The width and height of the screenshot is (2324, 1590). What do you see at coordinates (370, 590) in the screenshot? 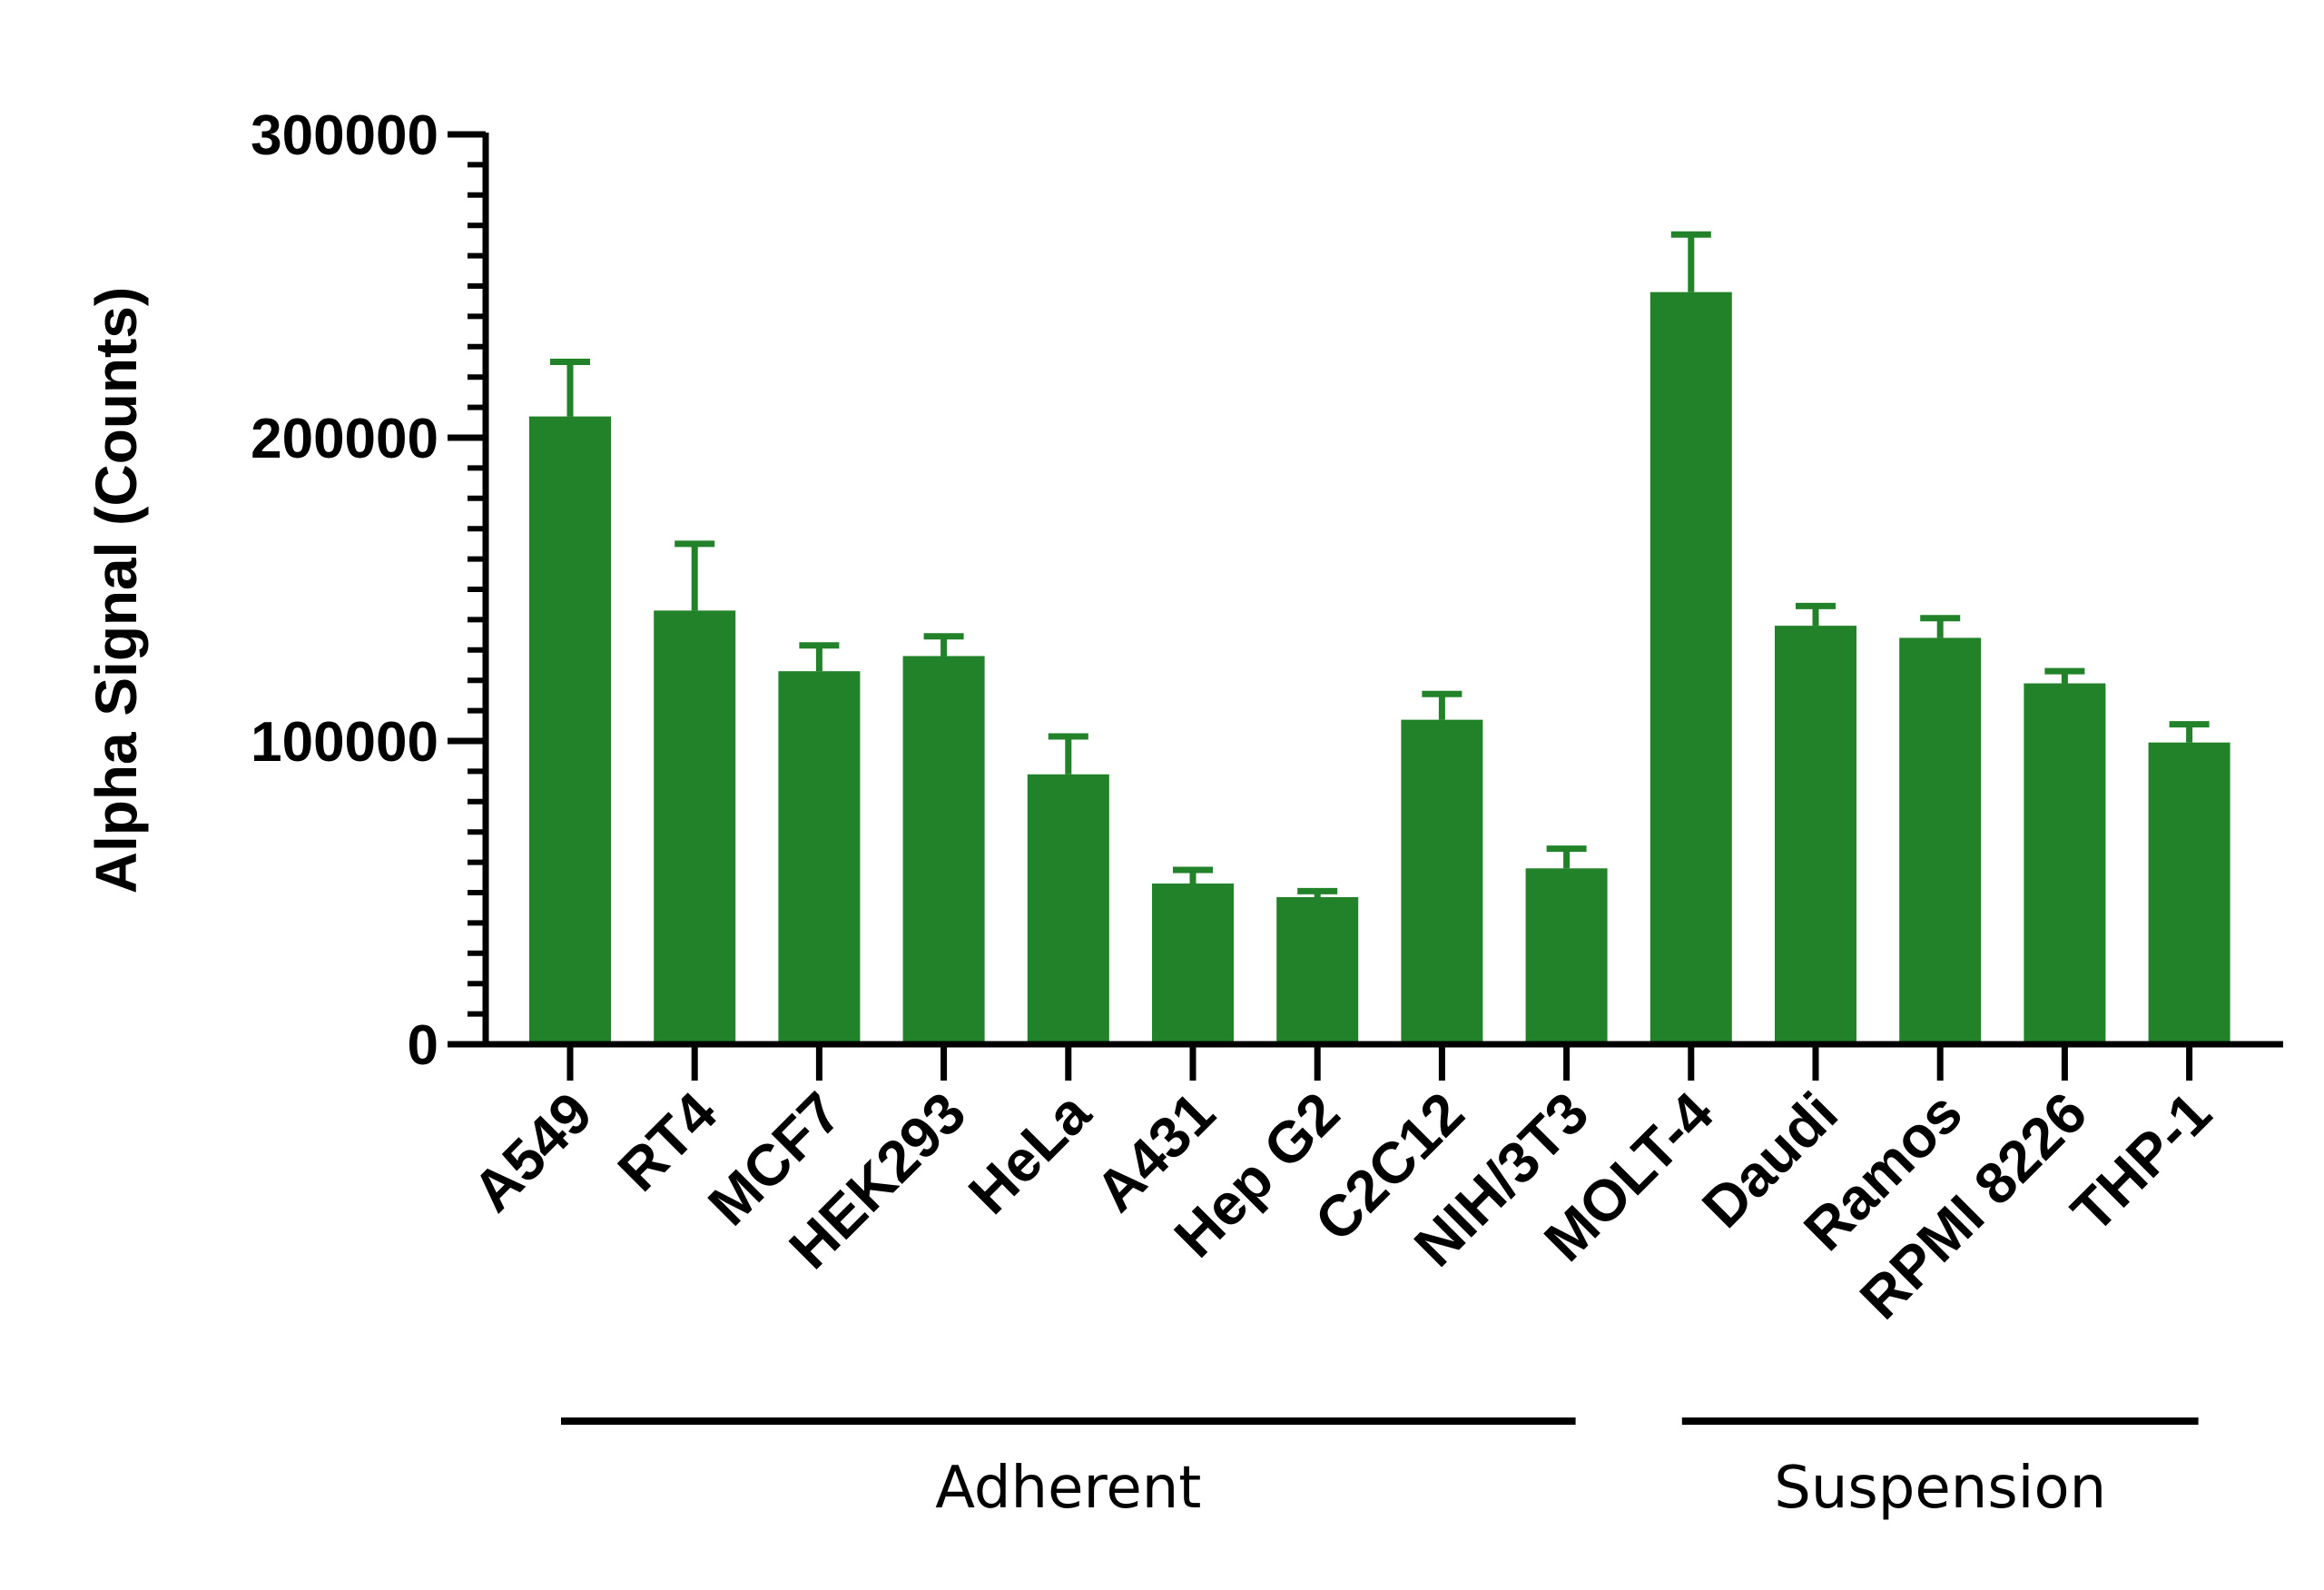
I see `y-axis: 0 100000 200000 300000` at bounding box center [370, 590].